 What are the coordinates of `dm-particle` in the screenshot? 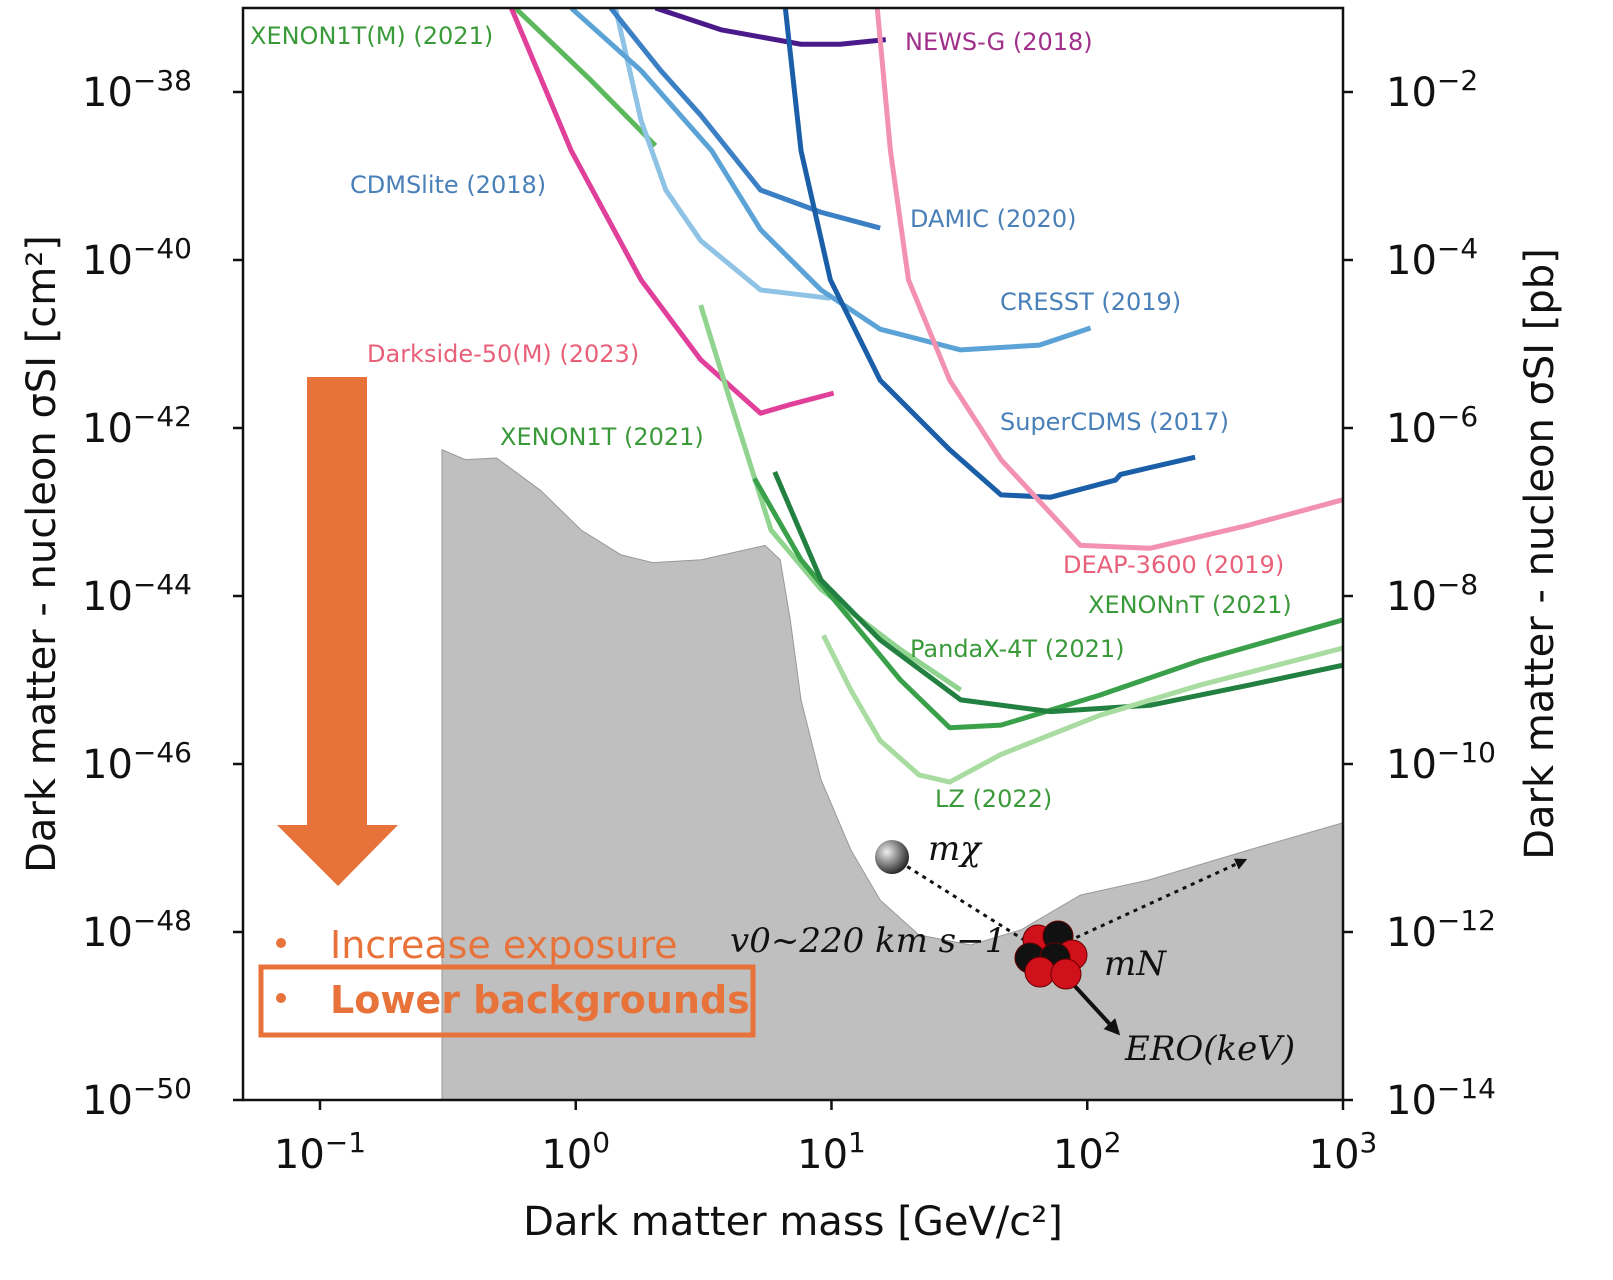 It's located at (892, 857).